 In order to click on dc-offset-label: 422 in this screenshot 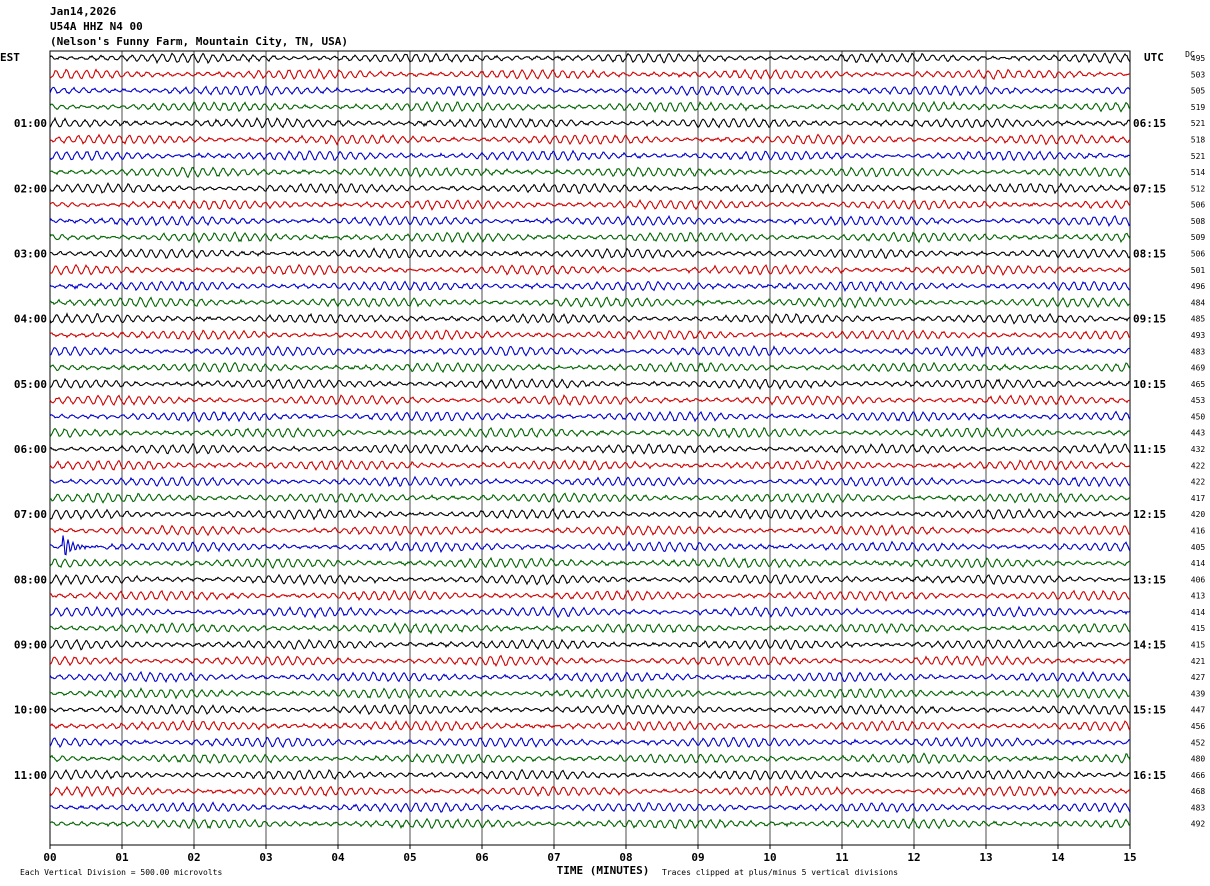, I will do `click(1198, 465)`.